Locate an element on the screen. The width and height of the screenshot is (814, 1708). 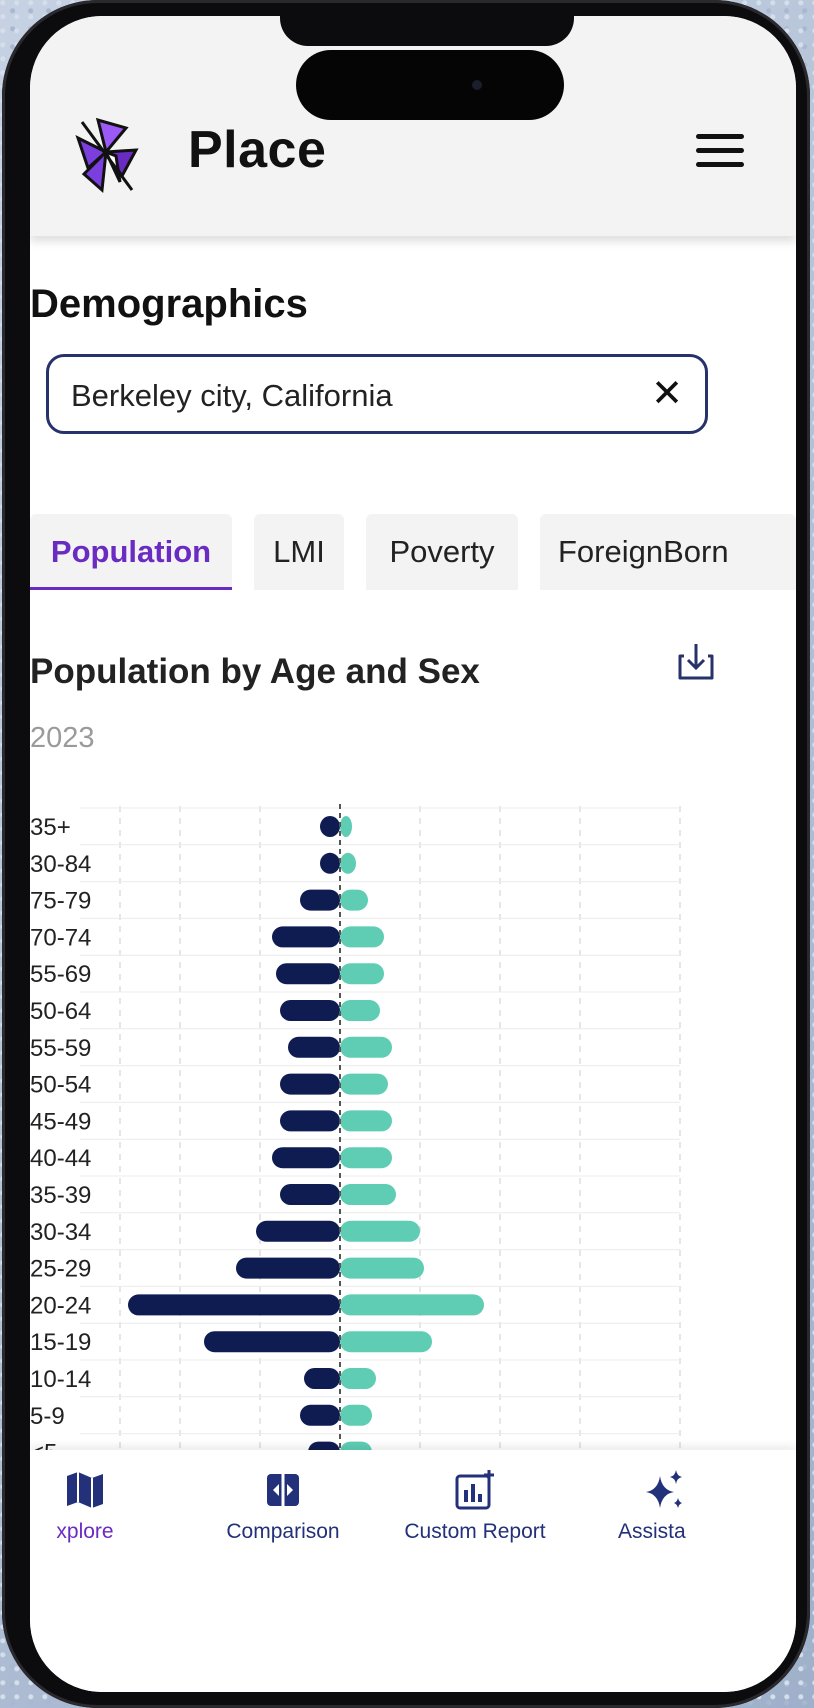
nav-custom-report: Custom Report is located at coordinates (475, 1506).